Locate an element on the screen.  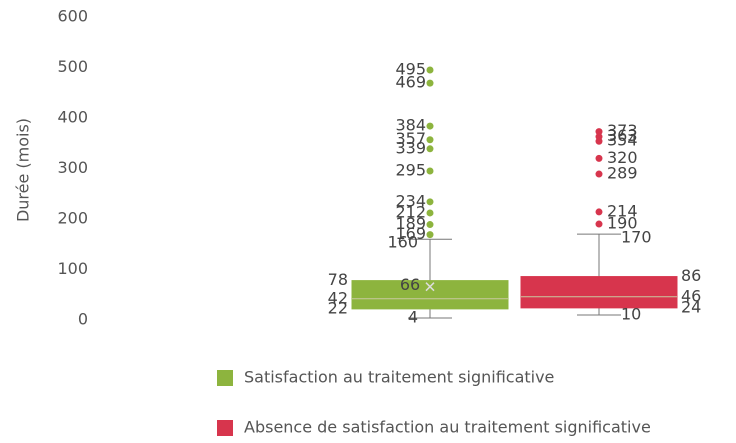
legend-label: Satisfaction au traitement significative is located at coordinates (399, 377).